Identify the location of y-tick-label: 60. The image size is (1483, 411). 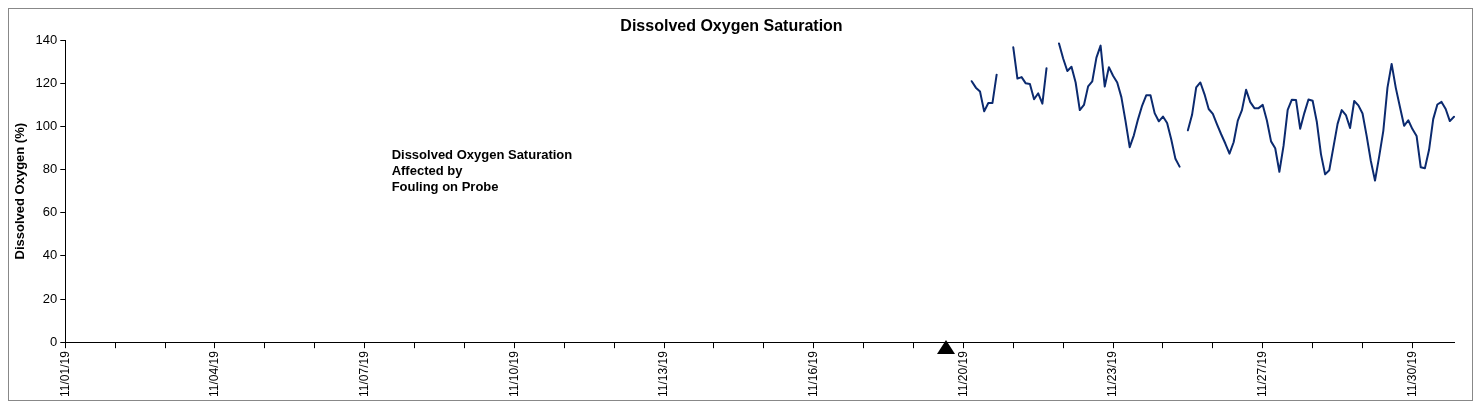
(50, 212).